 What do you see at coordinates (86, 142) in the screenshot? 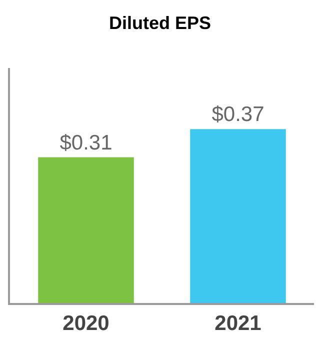
I see `data-label: $0.31` at bounding box center [86, 142].